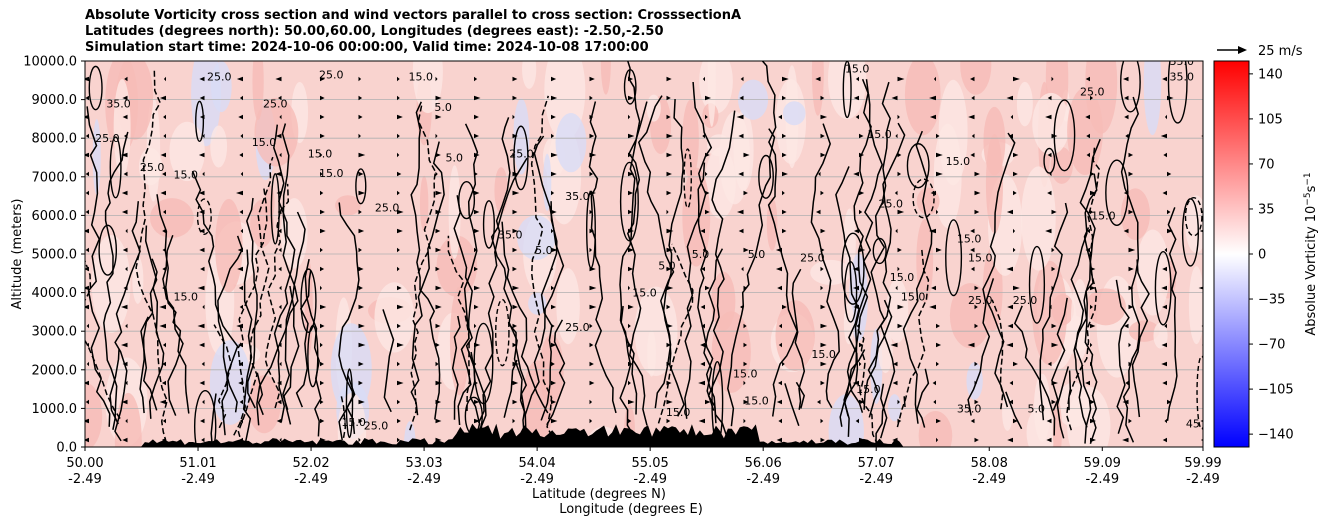 This screenshot has height=526, width=1332. What do you see at coordinates (989, 463) in the screenshot?
I see `x-tick-label-lat: 58.08` at bounding box center [989, 463].